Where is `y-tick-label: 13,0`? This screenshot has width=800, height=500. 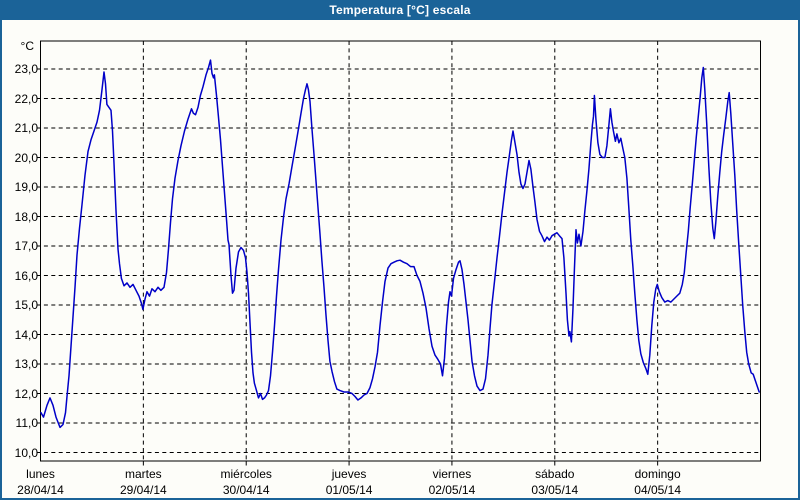
y-tick-label: 13,0 is located at coordinates (26, 364).